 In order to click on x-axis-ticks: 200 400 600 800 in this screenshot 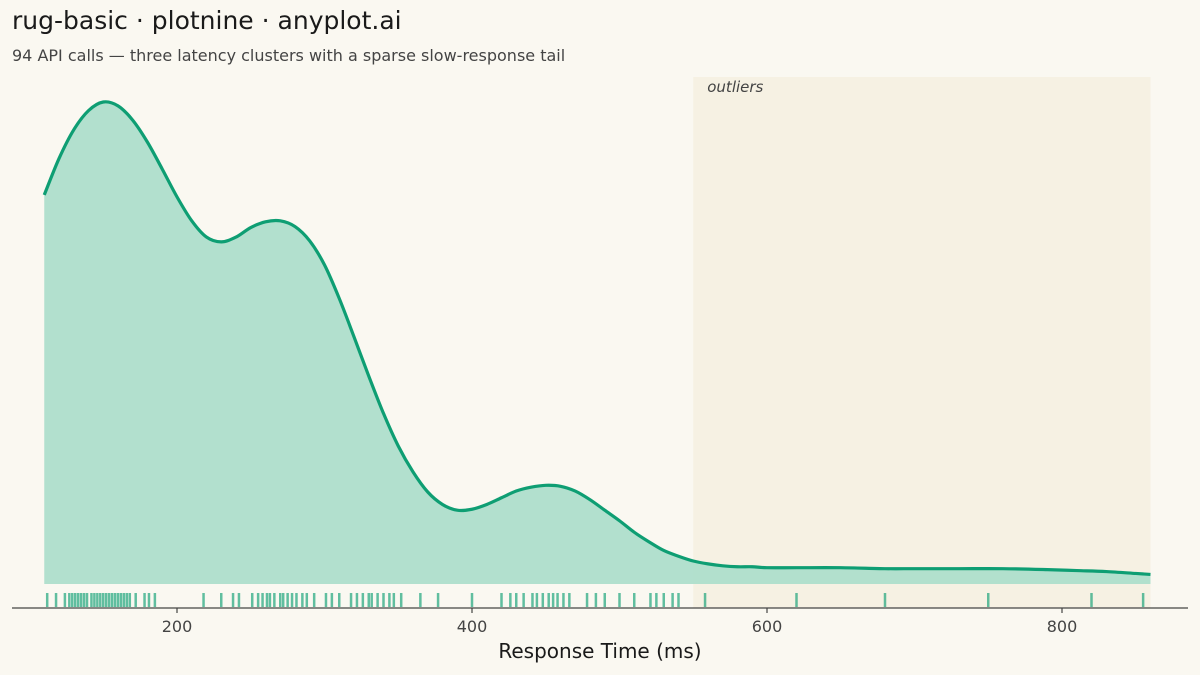, I will do `click(620, 622)`.